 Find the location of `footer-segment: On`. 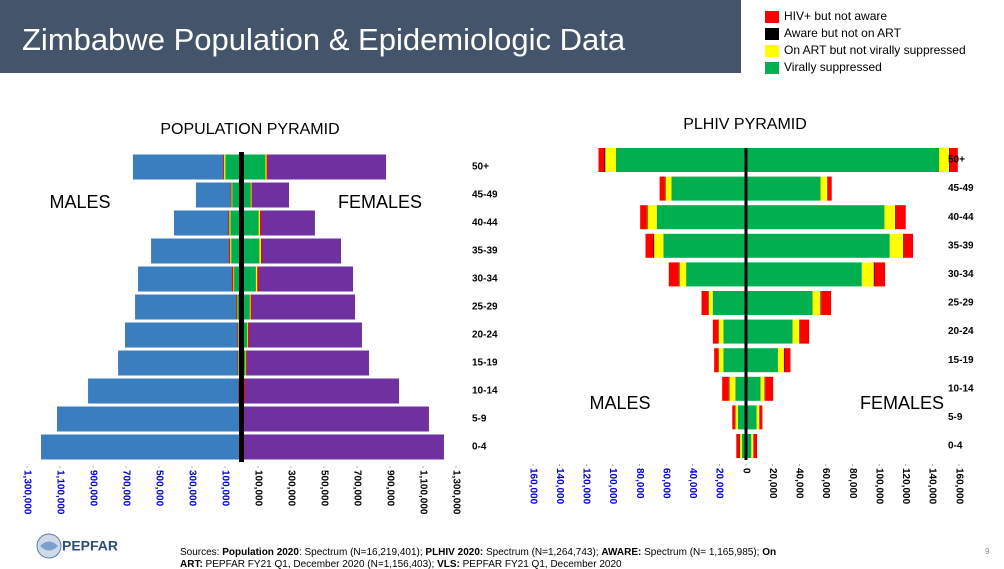

footer-segment: On is located at coordinates (769, 552).